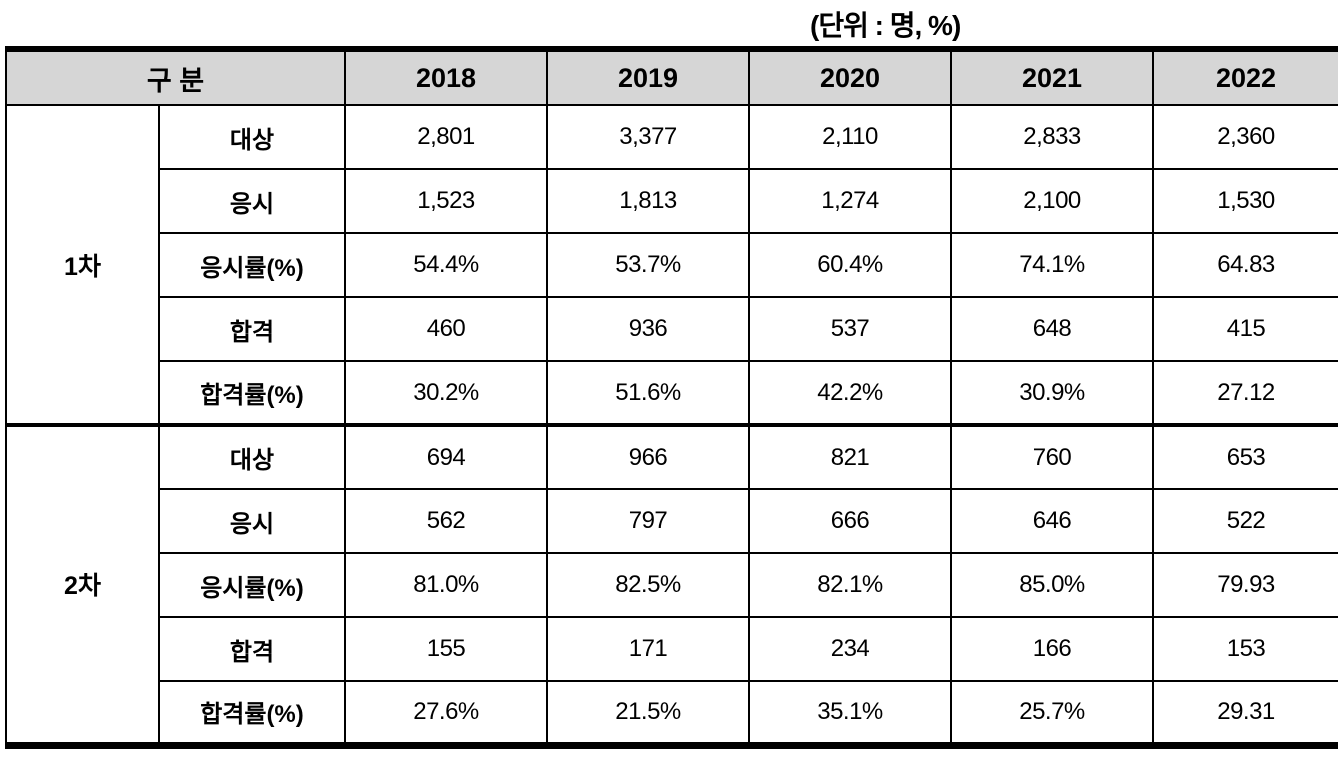 This screenshot has height=760, width=1344. What do you see at coordinates (850, 456) in the screenshot?
I see `data-cell: 821` at bounding box center [850, 456].